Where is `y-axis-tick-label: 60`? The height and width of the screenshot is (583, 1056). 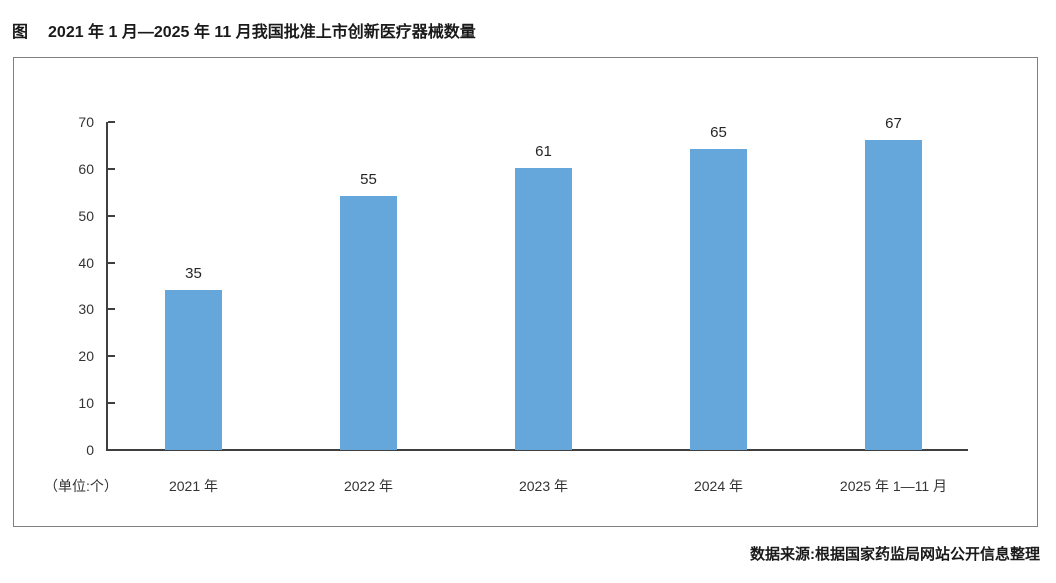 y-axis-tick-label: 60 is located at coordinates (86, 168).